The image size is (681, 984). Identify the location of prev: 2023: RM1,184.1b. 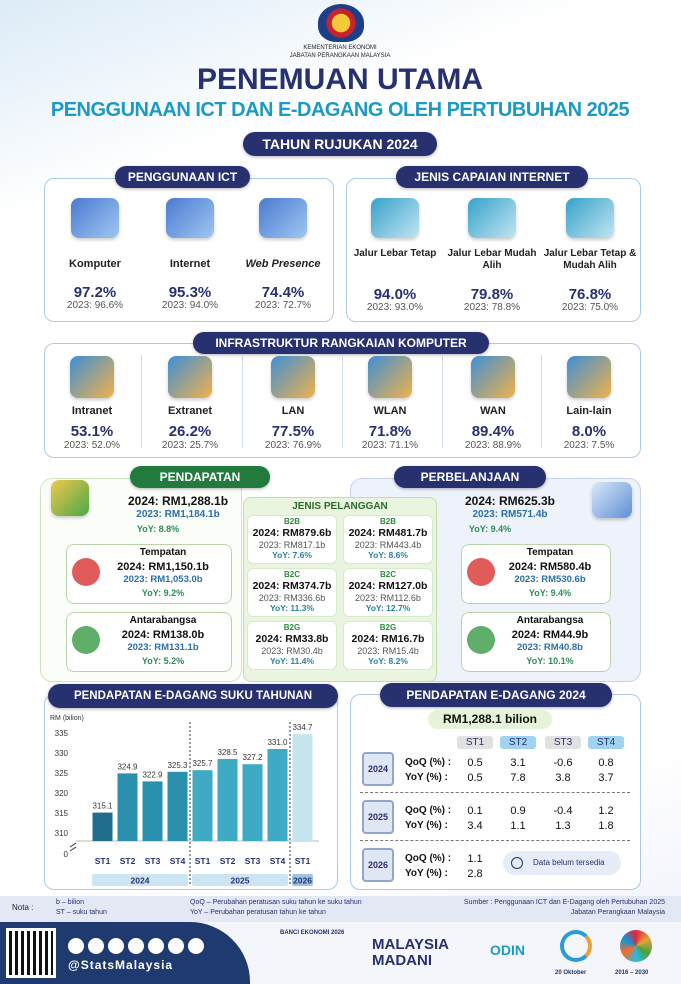
(178, 514).